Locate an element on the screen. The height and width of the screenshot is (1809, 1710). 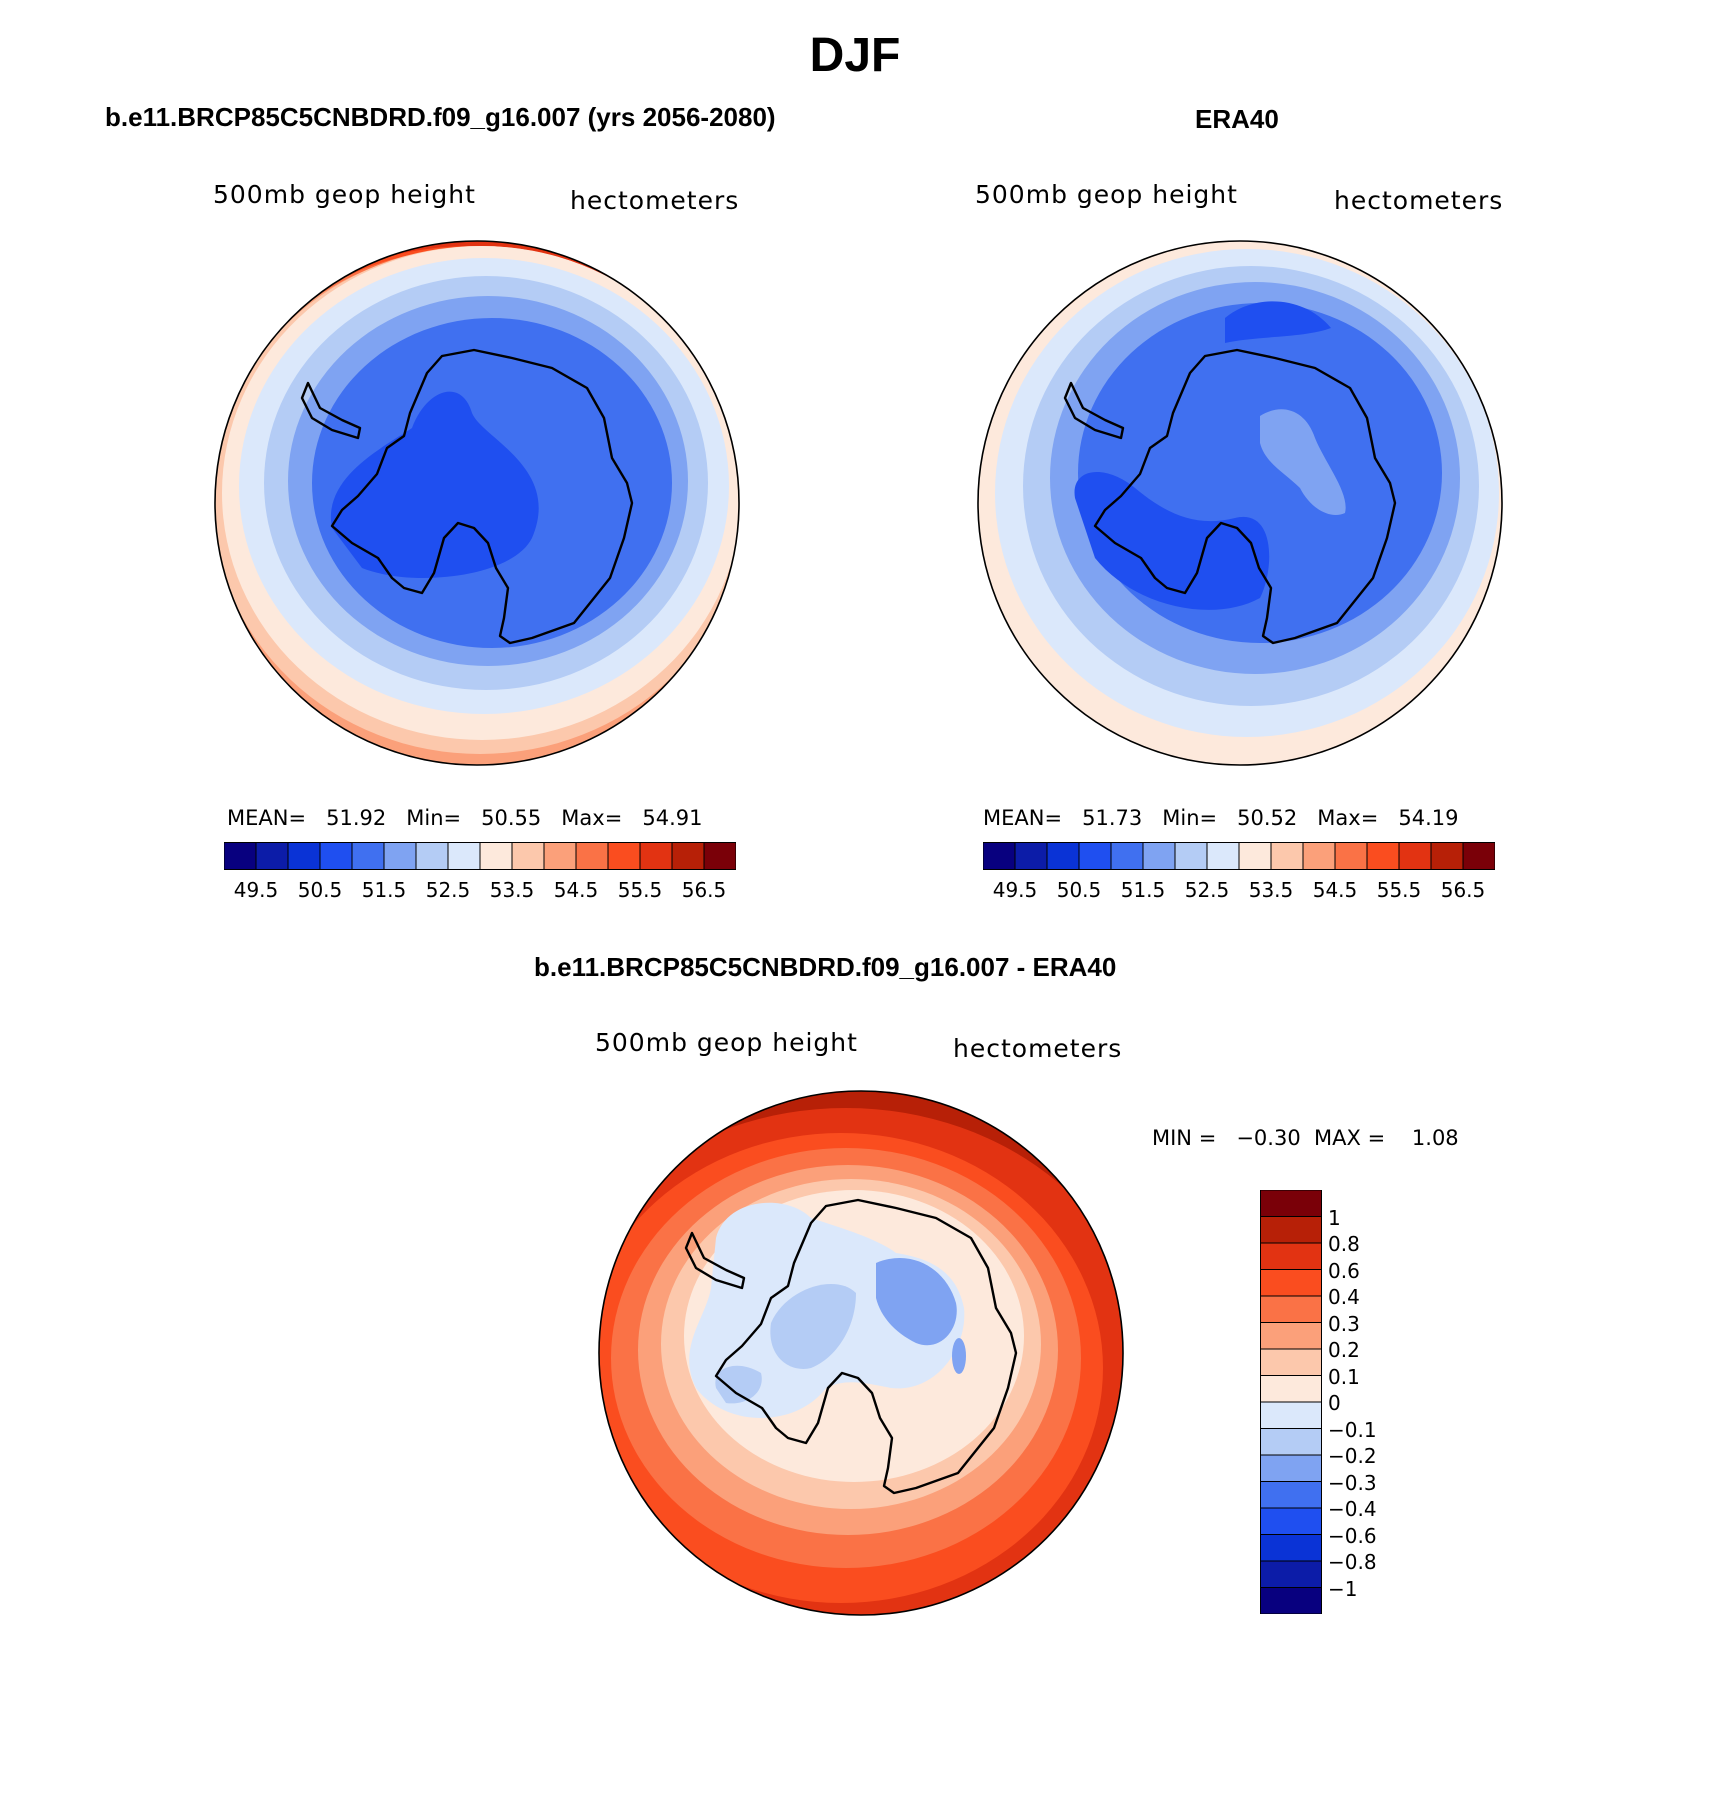
colorbar-tick-label: −0.6 is located at coordinates (1352, 1535).